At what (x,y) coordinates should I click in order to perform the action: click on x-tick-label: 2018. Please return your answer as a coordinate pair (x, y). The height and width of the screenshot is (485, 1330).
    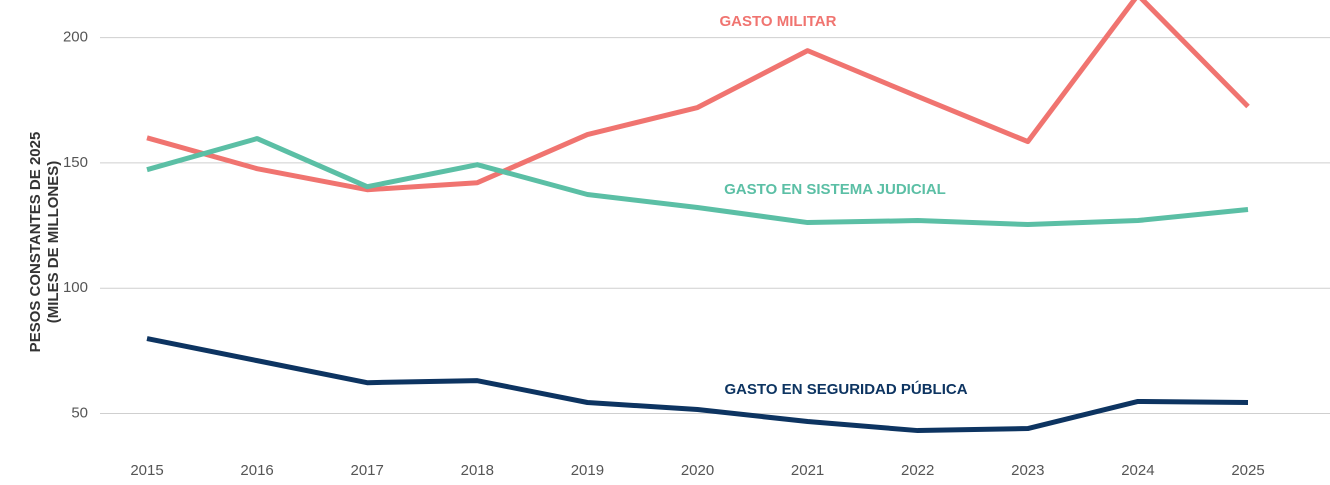
    Looking at the image, I should click on (477, 470).